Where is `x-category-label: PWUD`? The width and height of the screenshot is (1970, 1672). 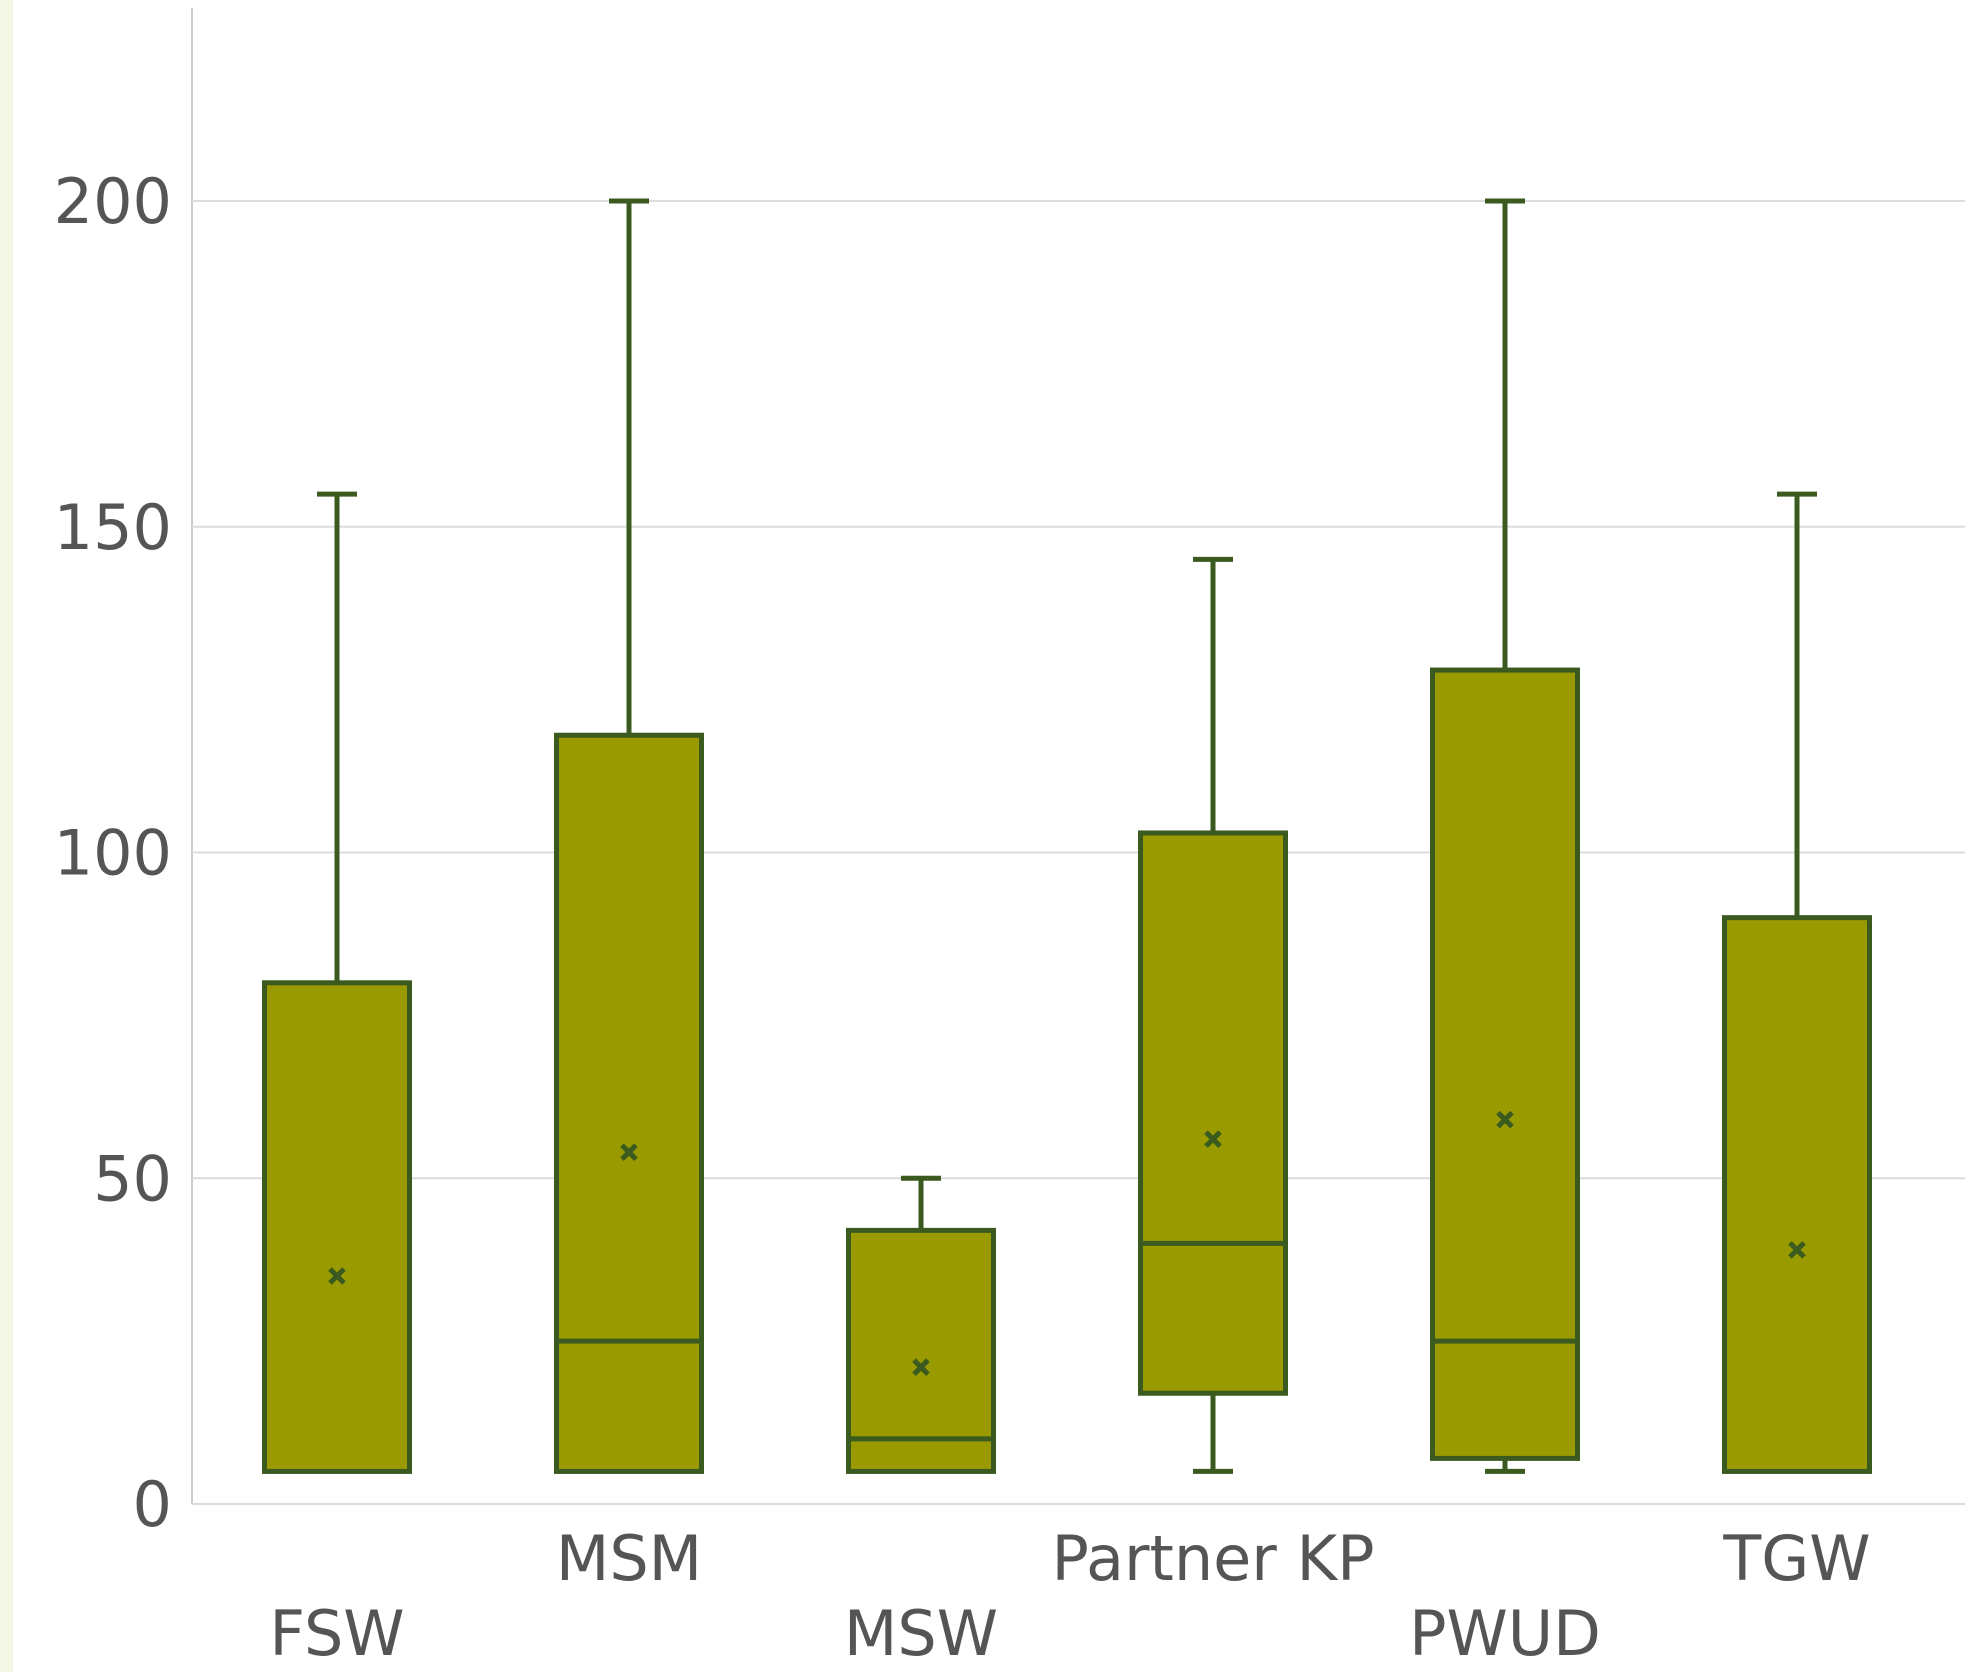 x-category-label: PWUD is located at coordinates (1505, 1633).